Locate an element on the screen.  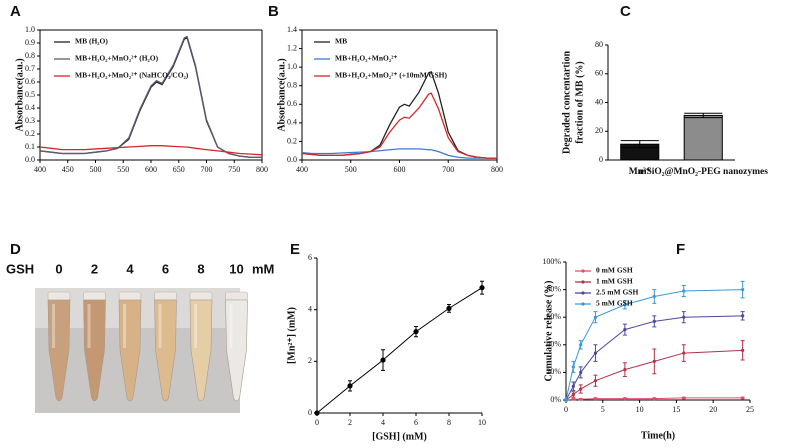
x-tick-label: 0 is located at coordinates (566, 409).